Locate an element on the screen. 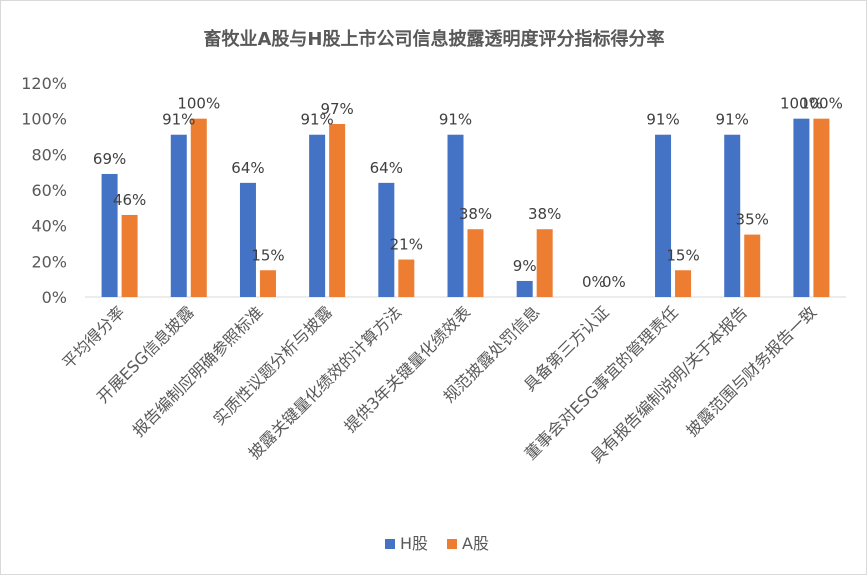  data-label: 21% is located at coordinates (406, 245).